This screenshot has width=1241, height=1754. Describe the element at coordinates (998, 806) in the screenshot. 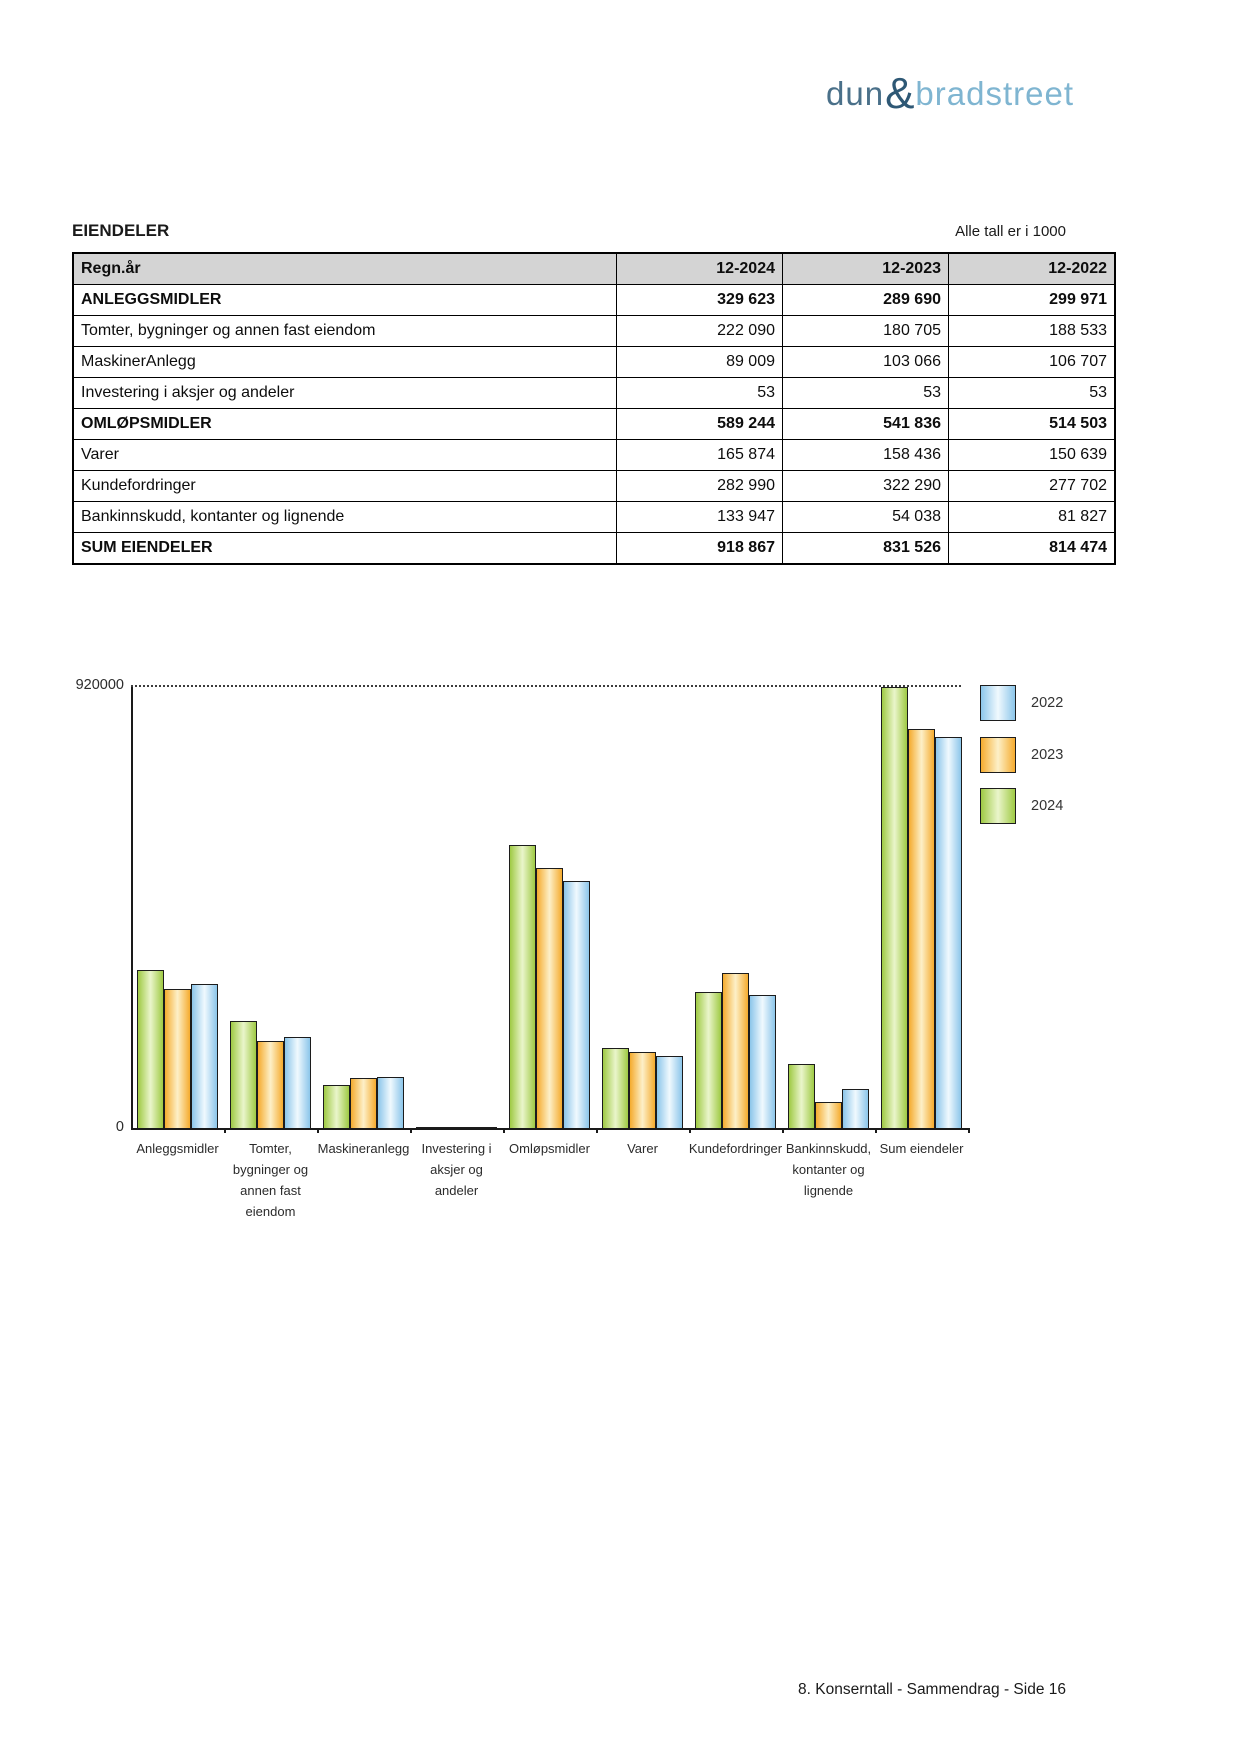

I see `legend-swatch-2024` at that location.